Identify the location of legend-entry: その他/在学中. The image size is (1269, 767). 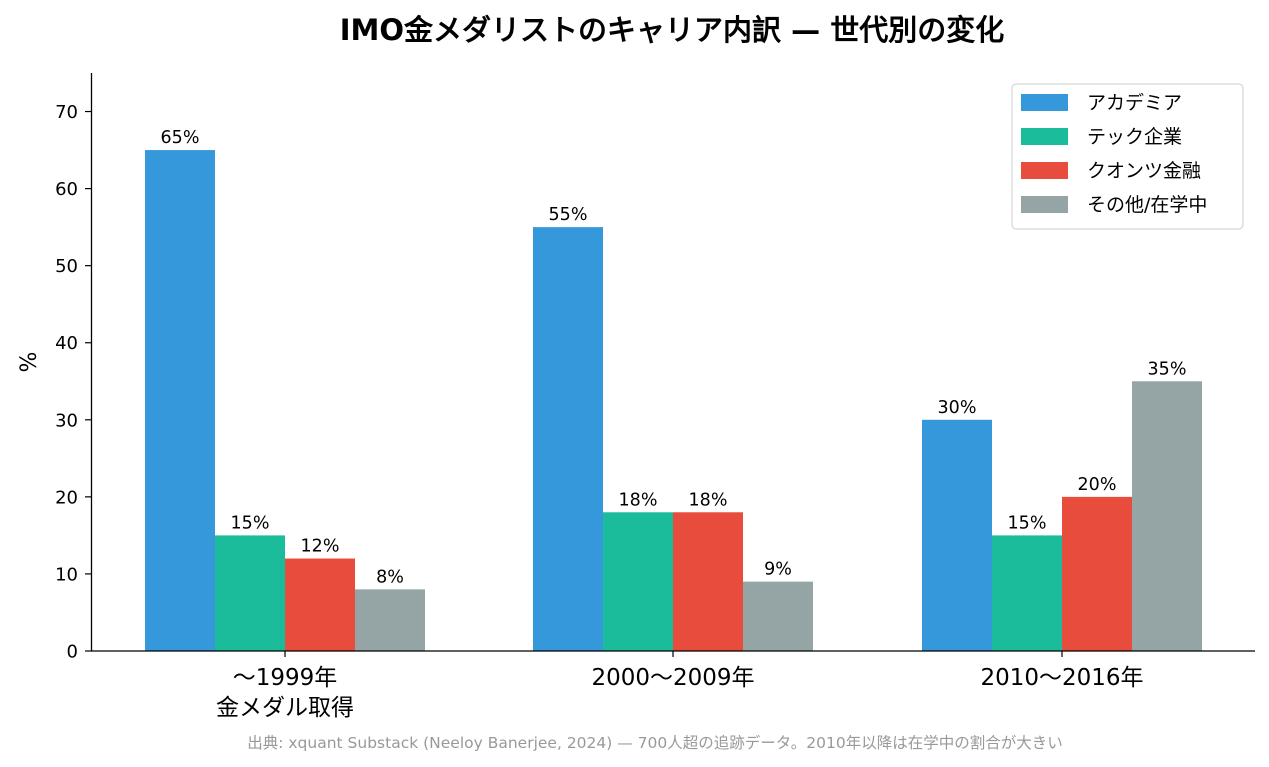
(1147, 205).